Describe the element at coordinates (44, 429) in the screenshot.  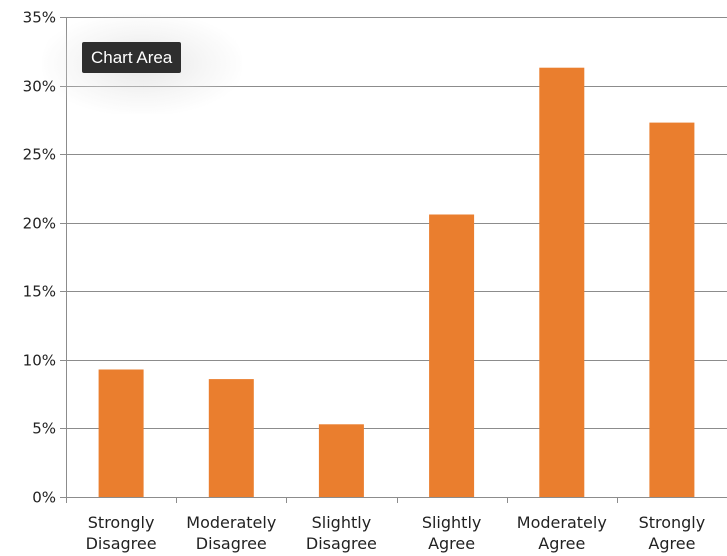
I see `y-tick-label-5: 5%` at that location.